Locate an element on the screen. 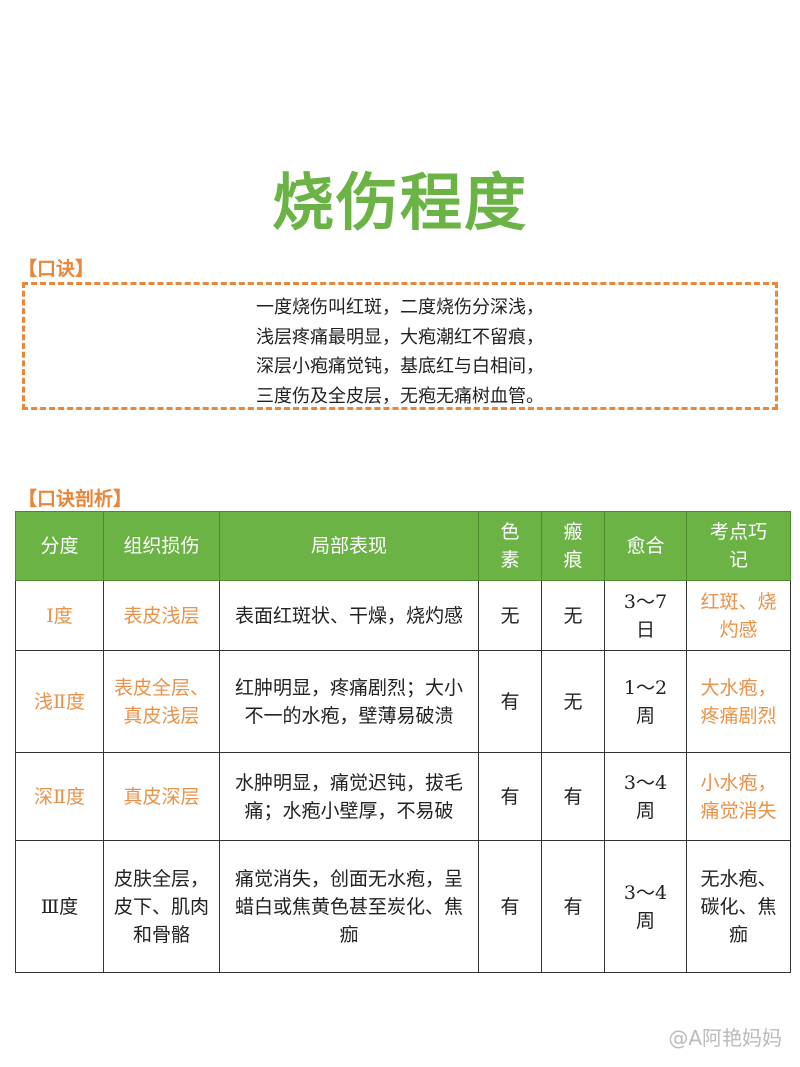  table-cell: 水肿明显，痛觉迟钝，拔毛痛；水疱小壁厚，不易破 is located at coordinates (349, 796).